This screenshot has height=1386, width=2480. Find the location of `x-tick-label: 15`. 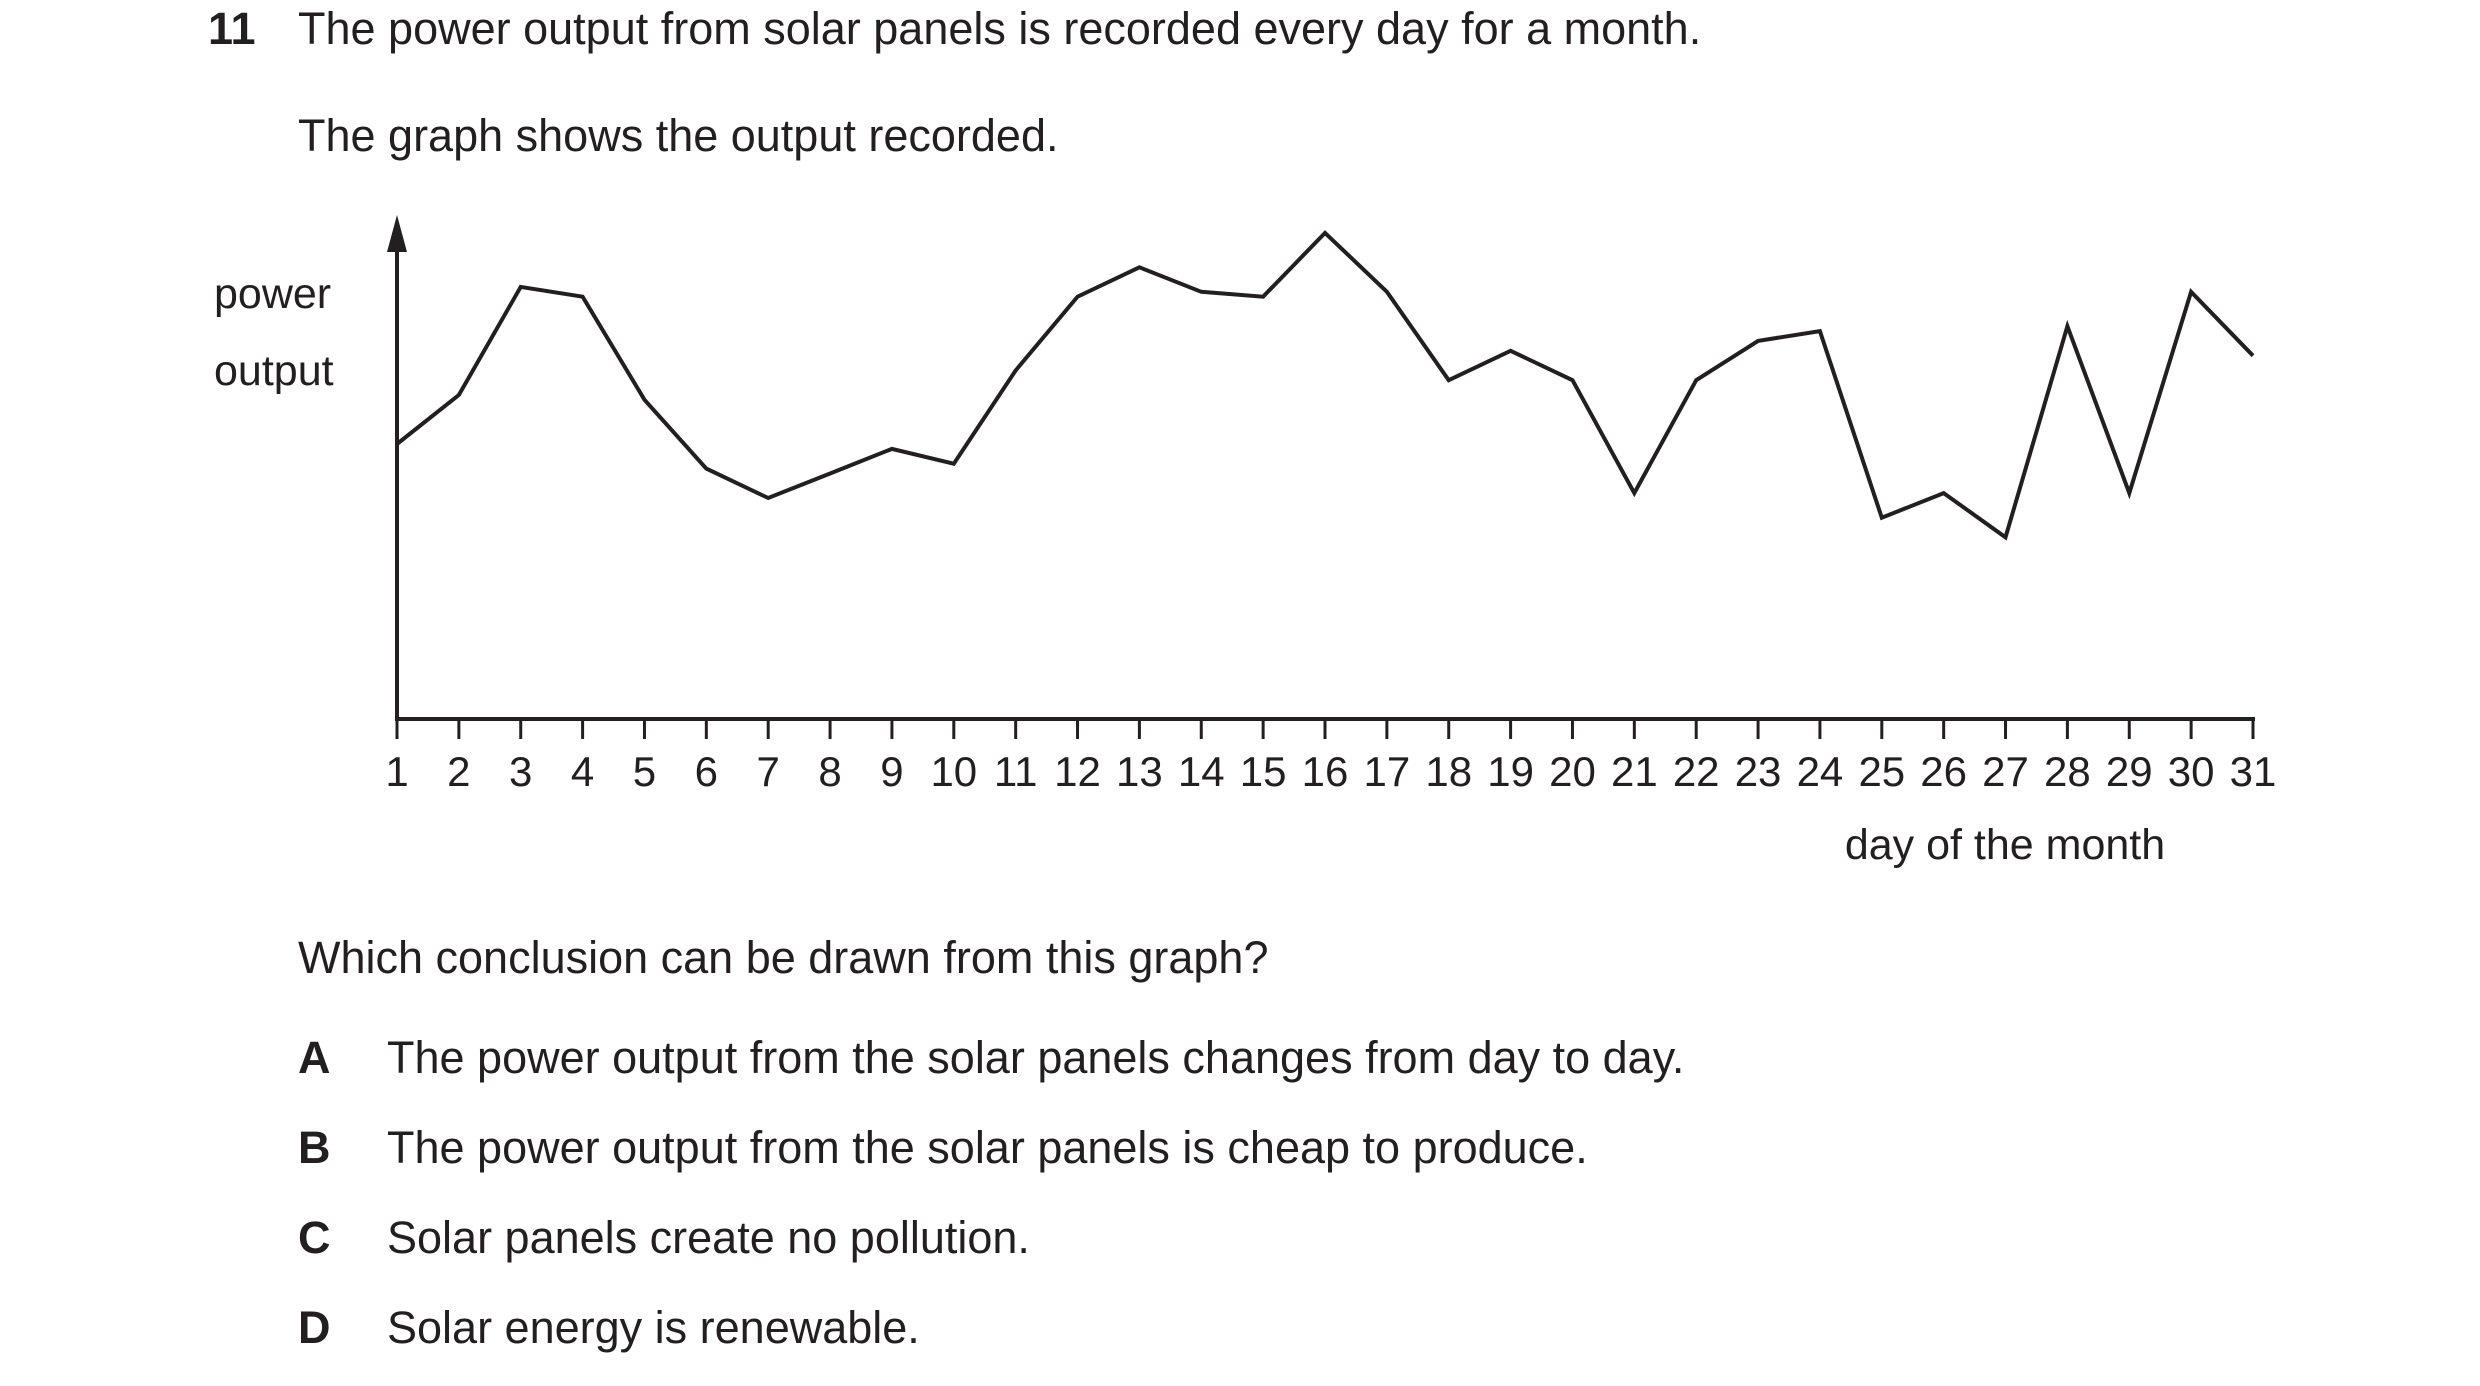

x-tick-label: 15 is located at coordinates (1263, 771).